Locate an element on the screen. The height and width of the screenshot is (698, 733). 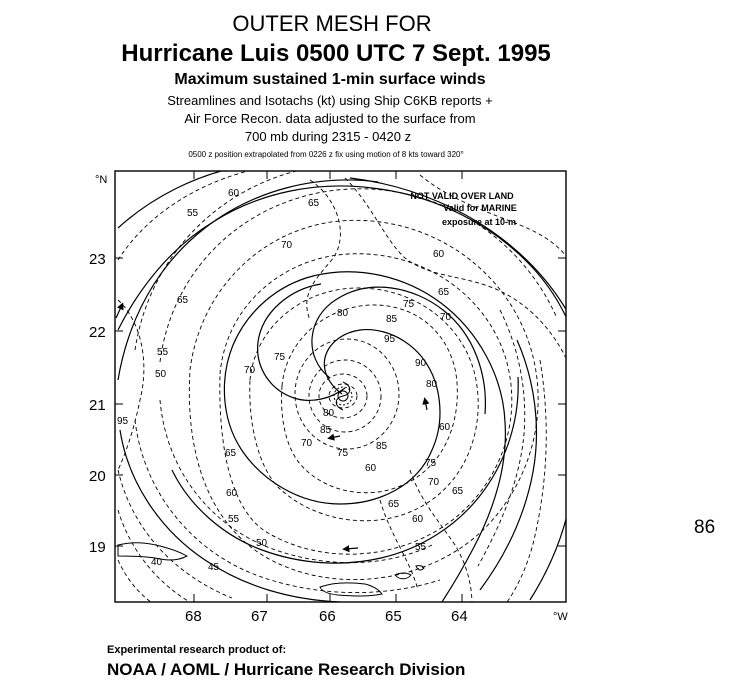
storm-center-marker is located at coordinates (343, 396).